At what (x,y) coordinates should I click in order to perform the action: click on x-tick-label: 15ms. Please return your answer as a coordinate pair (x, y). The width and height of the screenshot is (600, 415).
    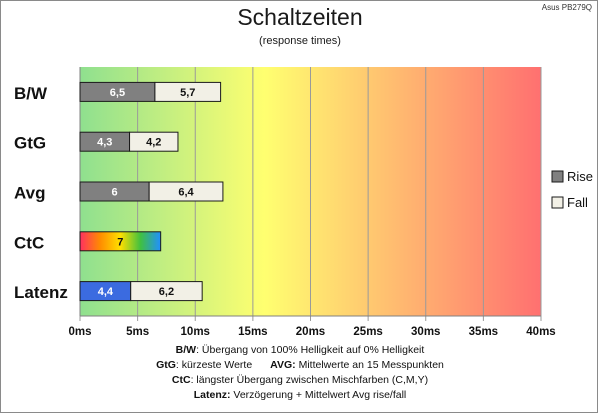
    Looking at the image, I should click on (252, 332).